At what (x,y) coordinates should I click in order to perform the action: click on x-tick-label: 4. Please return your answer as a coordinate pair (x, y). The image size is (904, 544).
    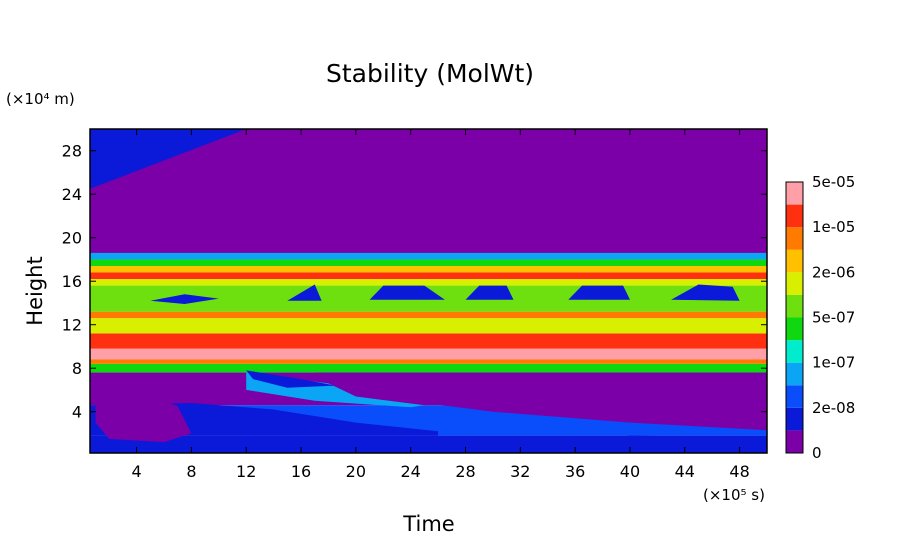
    Looking at the image, I should click on (137, 471).